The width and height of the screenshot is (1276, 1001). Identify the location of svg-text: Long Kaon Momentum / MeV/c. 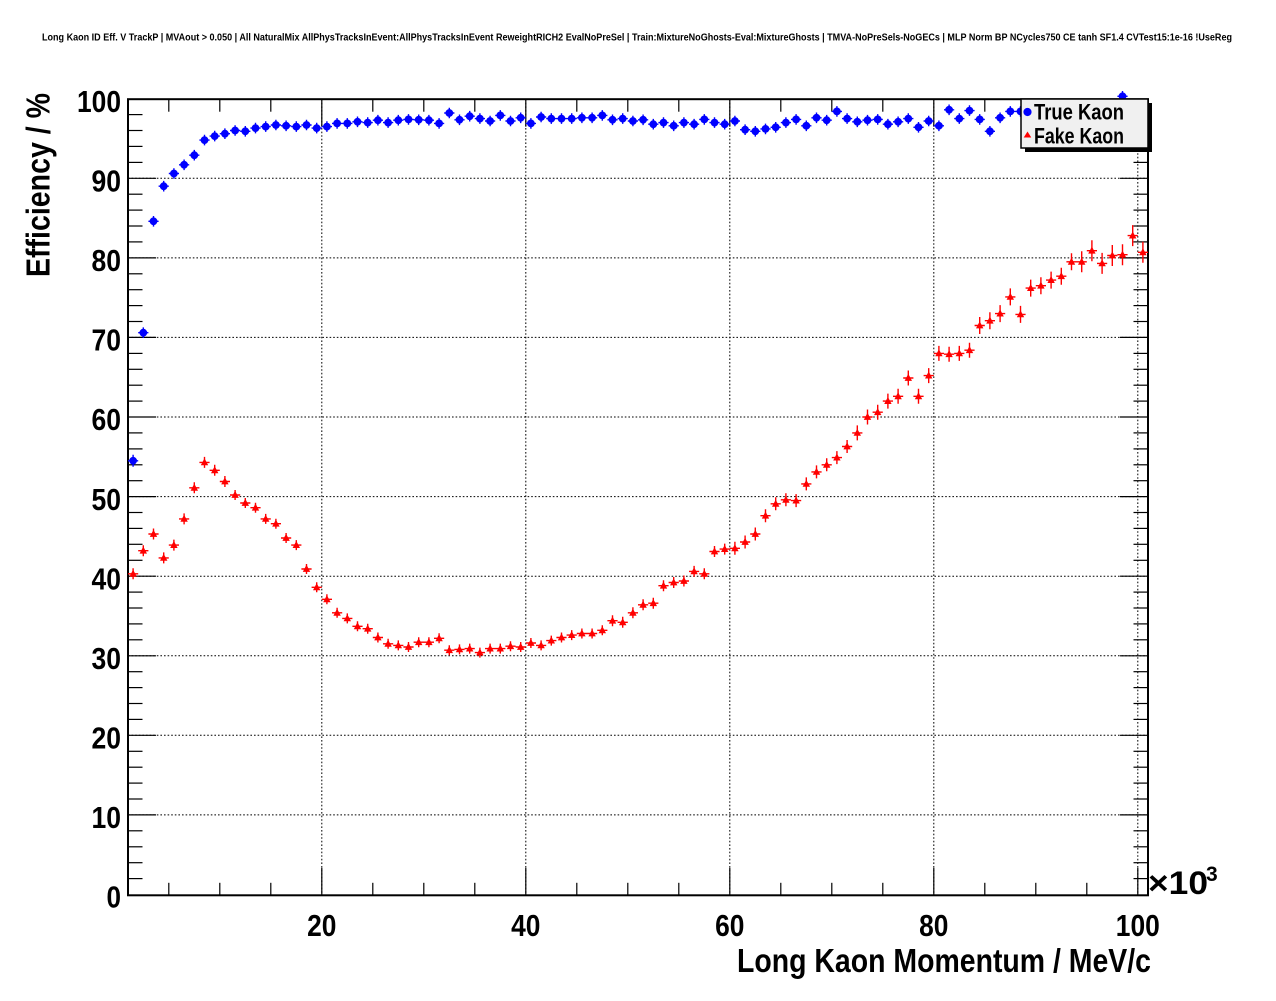
(944, 960).